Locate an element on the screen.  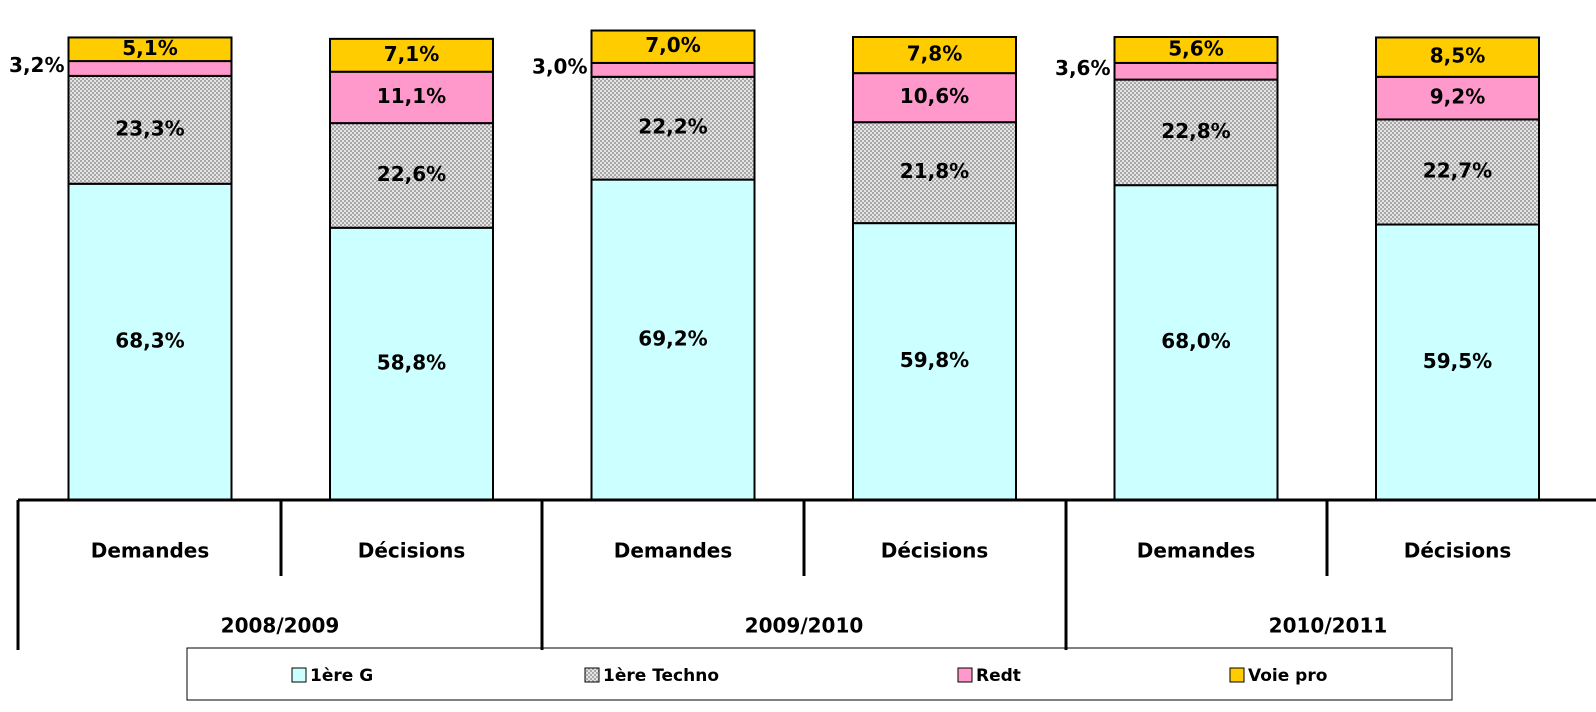
value-label: 11,1% is located at coordinates (411, 96).